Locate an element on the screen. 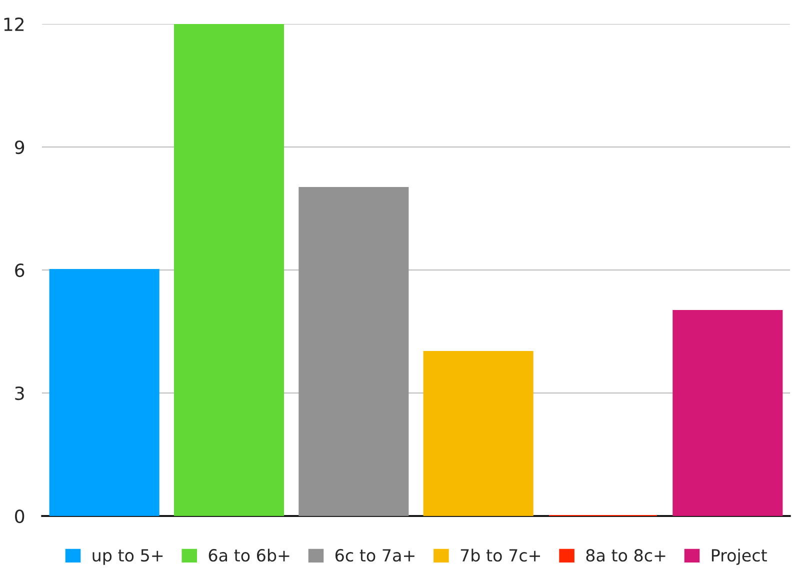 This screenshot has width=808, height=572. y-tick-label: 3 is located at coordinates (19, 393).